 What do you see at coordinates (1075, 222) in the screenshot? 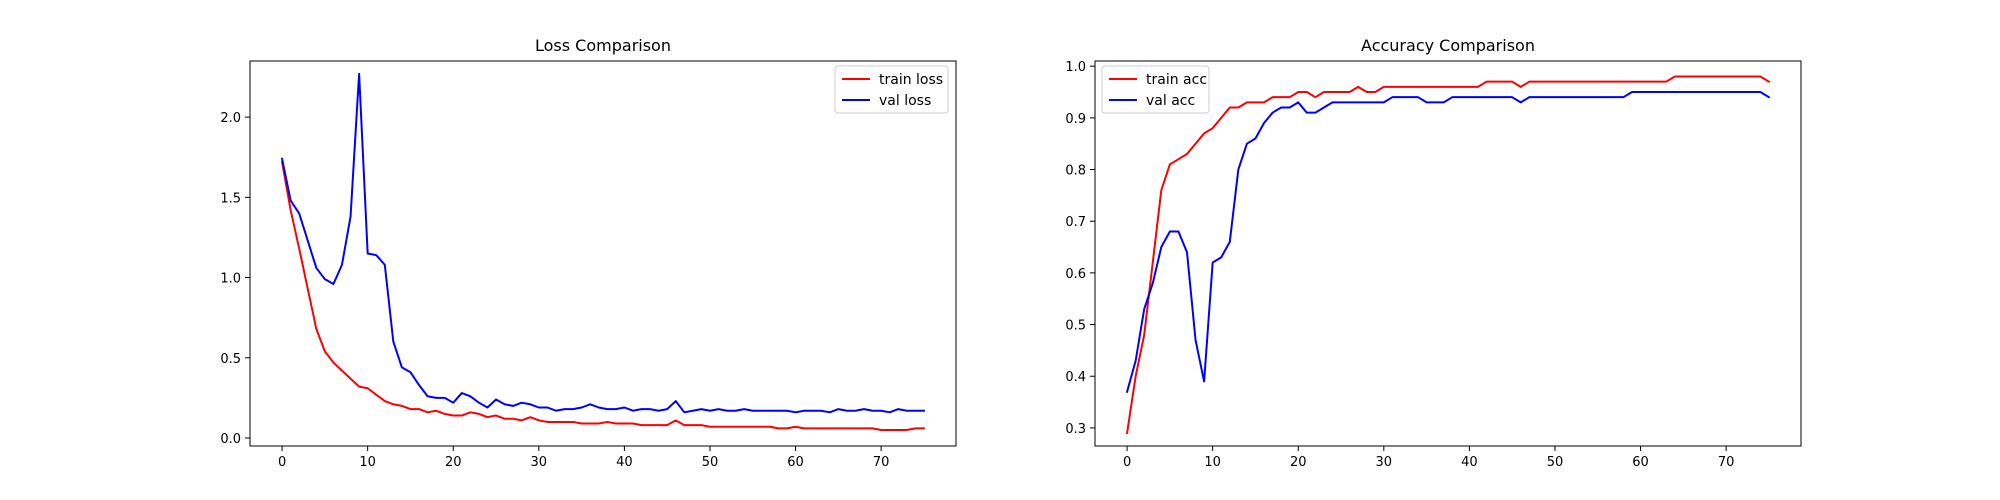
I see `accuracy-y-tick-label: 0.7` at bounding box center [1075, 222].